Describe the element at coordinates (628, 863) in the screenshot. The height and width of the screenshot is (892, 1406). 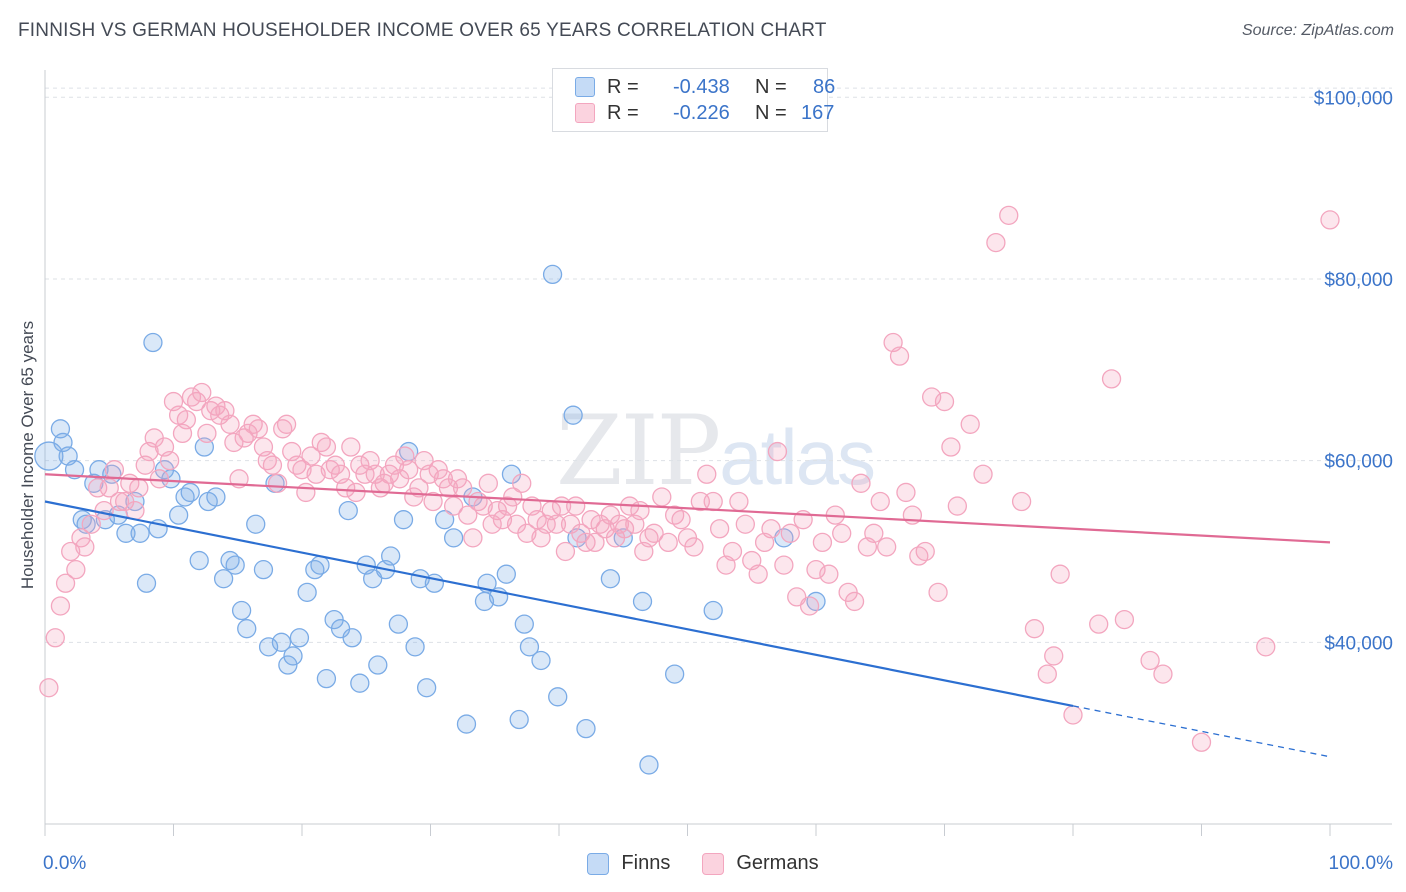
I see `legend-item-finns: Finns` at that location.